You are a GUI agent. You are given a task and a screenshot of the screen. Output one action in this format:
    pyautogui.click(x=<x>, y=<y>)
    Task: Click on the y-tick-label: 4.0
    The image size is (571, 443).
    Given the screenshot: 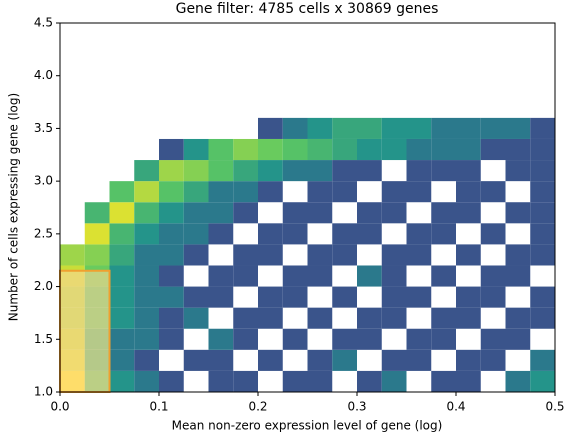 What is the action you would take?
    pyautogui.click(x=43, y=75)
    